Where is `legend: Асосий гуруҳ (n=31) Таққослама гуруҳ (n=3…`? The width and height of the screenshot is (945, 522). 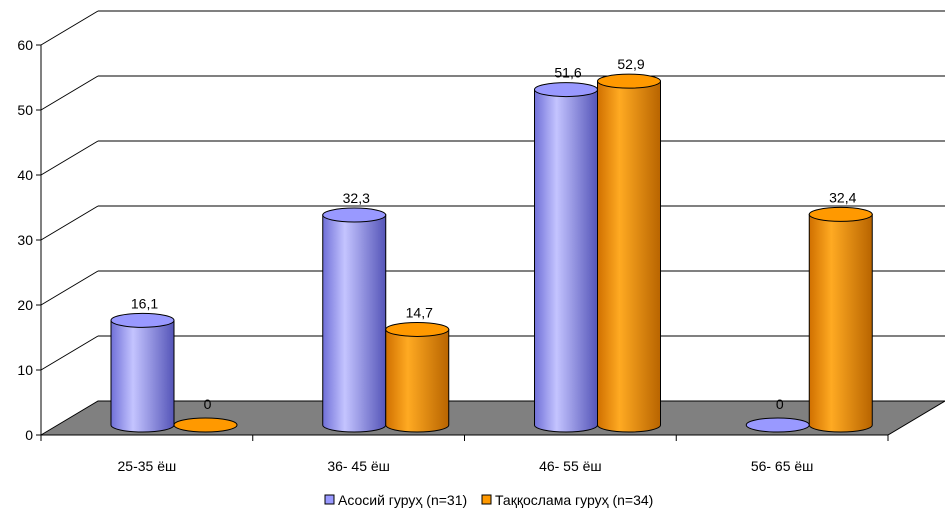 legend: Асосий гуруҳ (n=31) Таққослама гуруҳ (n=3… is located at coordinates (488, 500).